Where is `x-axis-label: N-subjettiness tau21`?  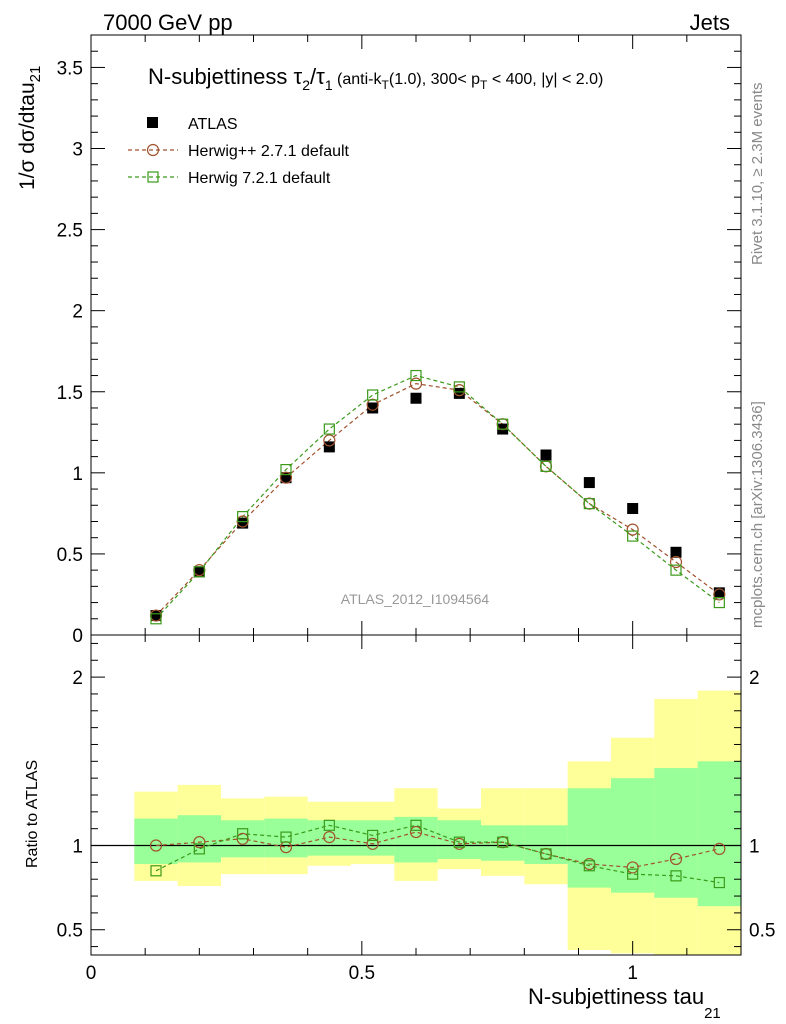 x-axis-label: N-subjettiness tau21 is located at coordinates (624, 1003).